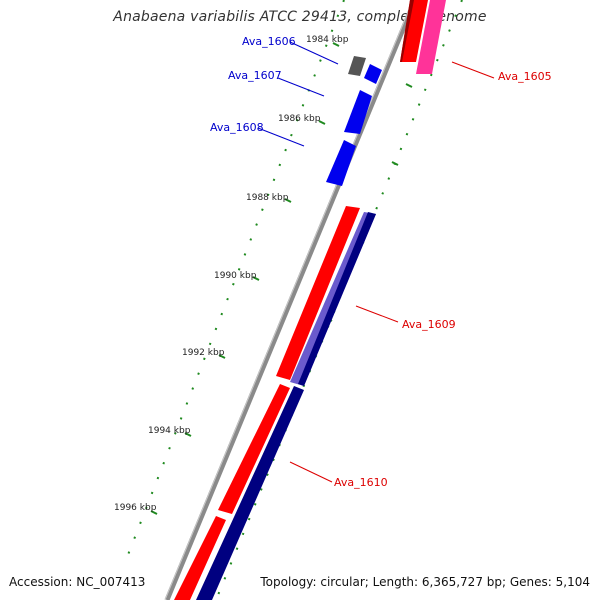 The width and height of the screenshot is (600, 600). Describe the element at coordinates (299, 119) in the screenshot. I see `tick-label: 1986 kbp` at that location.